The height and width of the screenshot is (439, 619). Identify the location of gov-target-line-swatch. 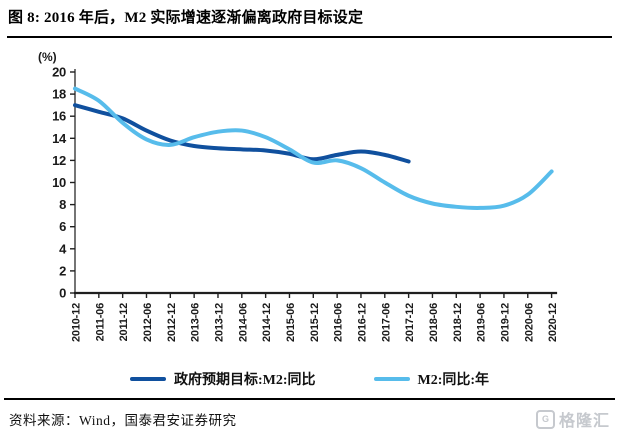
(147, 379).